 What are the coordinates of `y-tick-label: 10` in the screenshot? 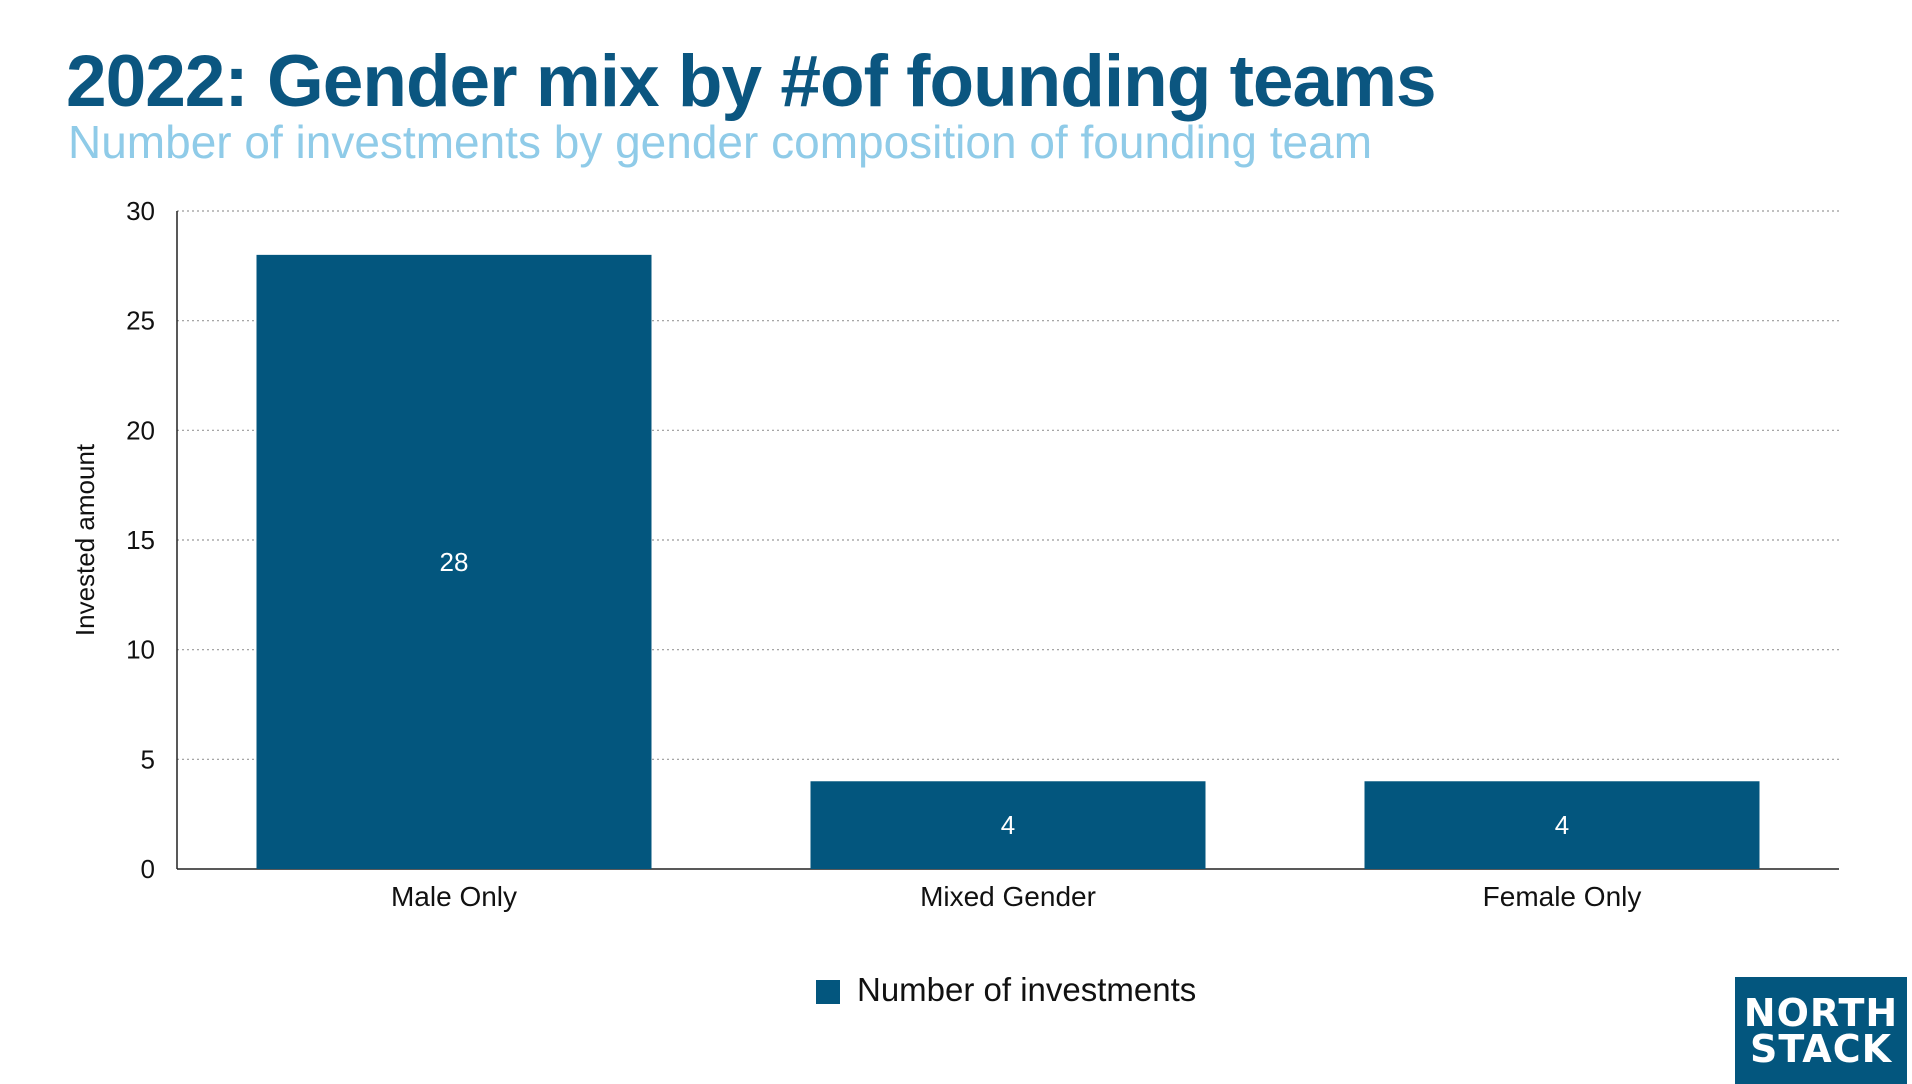 It's located at (140, 650).